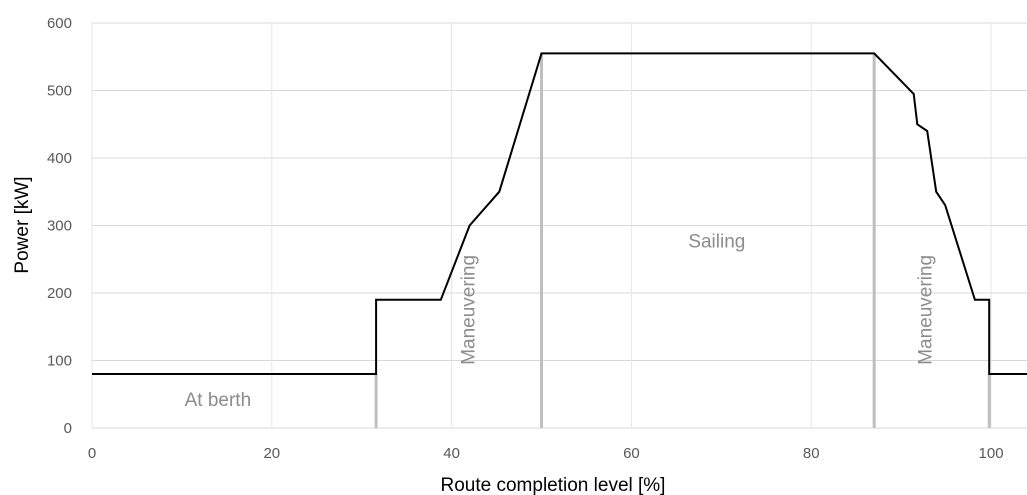  I want to click on x-tick-labels: 0 20 40 60 80 100, so click(546, 453).